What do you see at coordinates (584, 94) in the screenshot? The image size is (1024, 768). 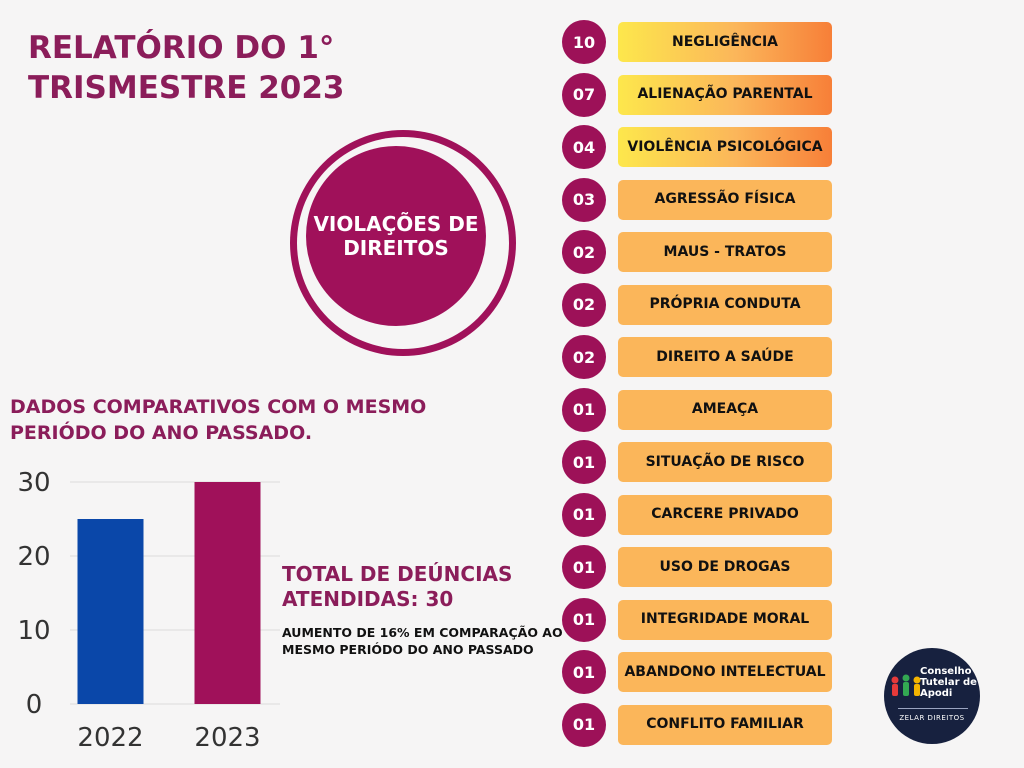 I see `violation-count: 07` at bounding box center [584, 94].